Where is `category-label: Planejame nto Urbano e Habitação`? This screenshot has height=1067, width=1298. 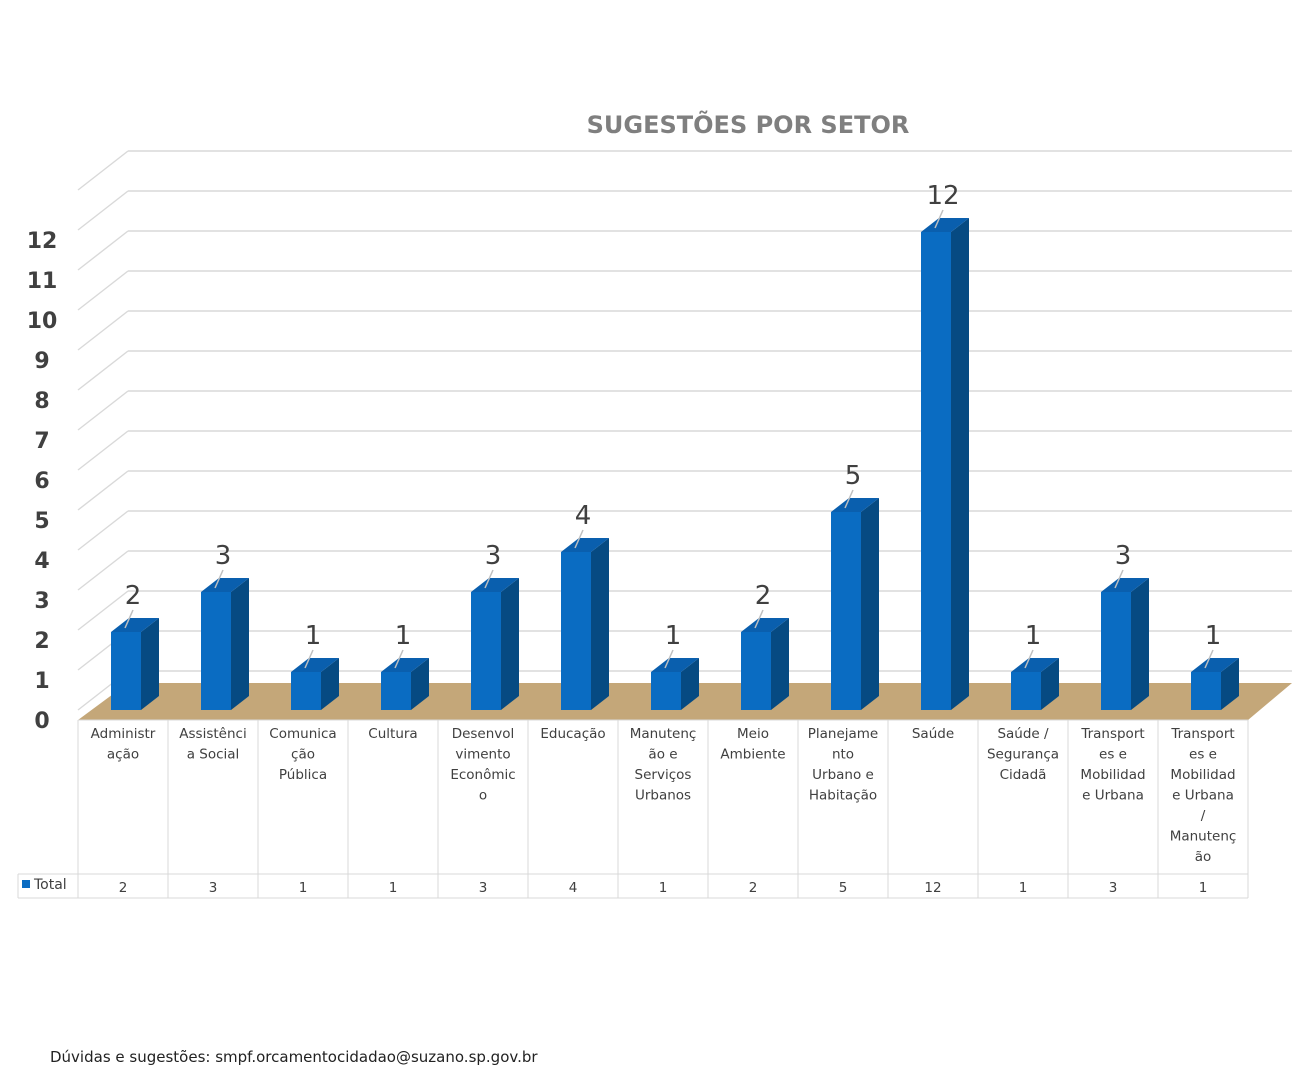
category-label: Planejame nto Urbano e Habitação is located at coordinates (843, 765).